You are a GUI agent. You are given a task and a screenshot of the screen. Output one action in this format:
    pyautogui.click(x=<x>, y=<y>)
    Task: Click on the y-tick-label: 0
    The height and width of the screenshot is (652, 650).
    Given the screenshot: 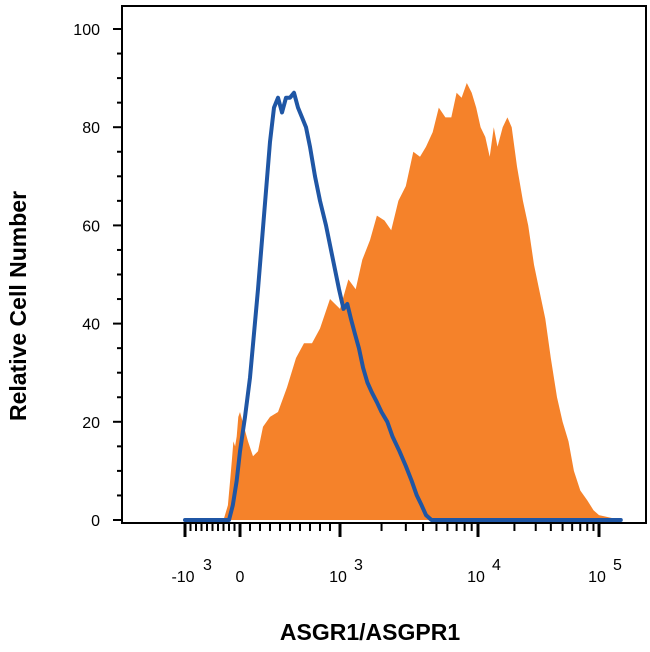 What is the action you would take?
    pyautogui.click(x=95, y=521)
    